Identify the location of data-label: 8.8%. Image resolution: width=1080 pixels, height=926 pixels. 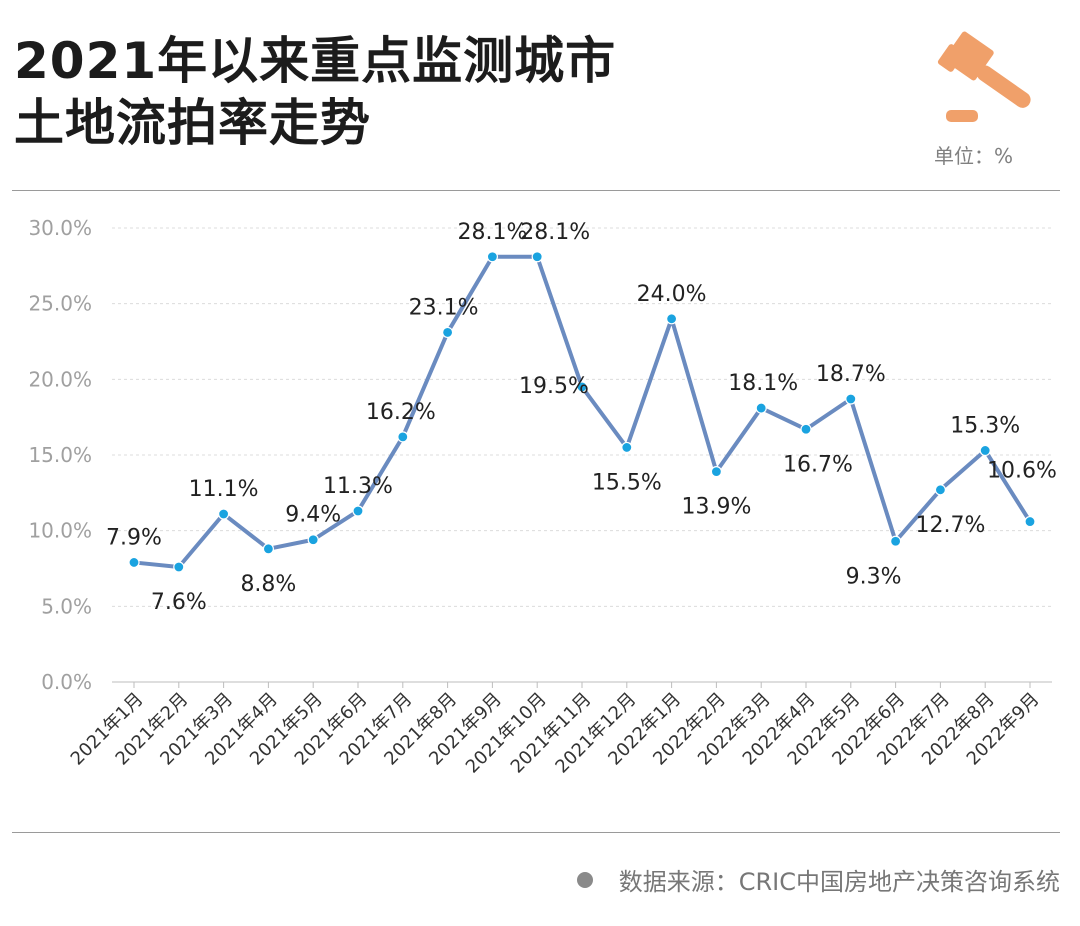
(268, 584).